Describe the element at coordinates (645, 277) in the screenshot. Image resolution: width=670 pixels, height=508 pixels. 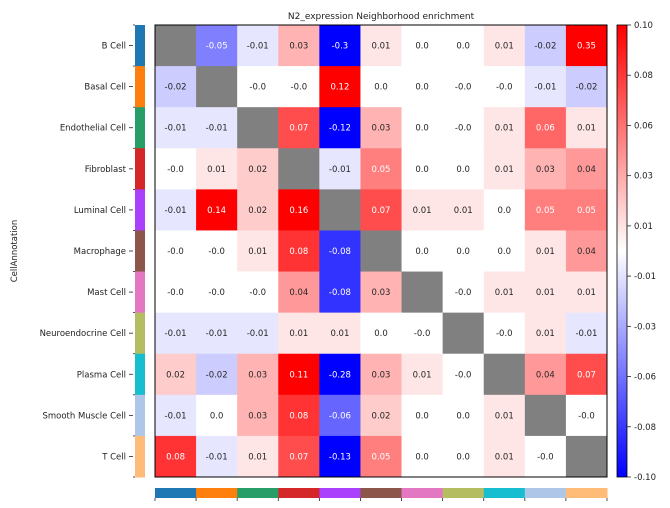
I see `colorbar-tick-label: -0.01` at that location.